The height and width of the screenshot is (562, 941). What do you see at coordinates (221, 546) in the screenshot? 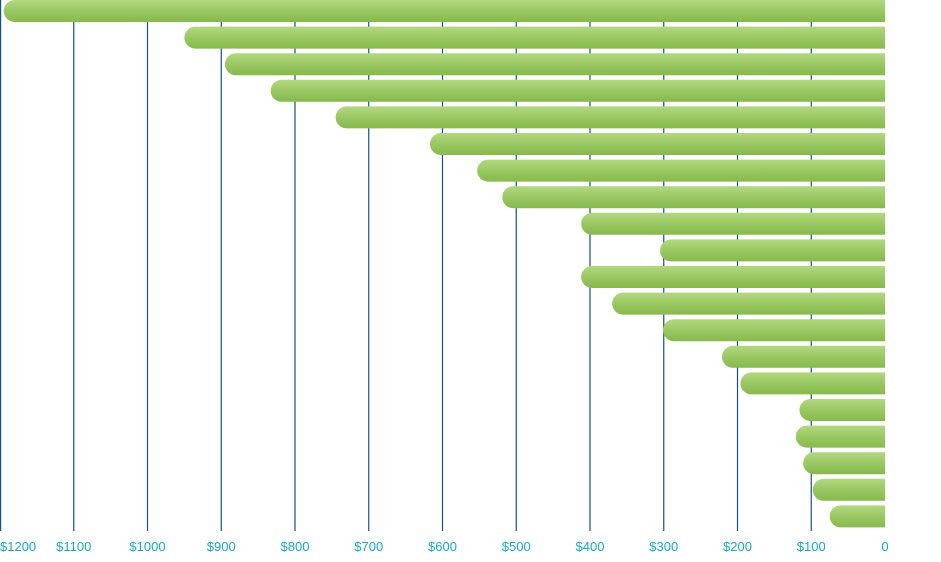
I see `x-tick-label: $900` at bounding box center [221, 546].